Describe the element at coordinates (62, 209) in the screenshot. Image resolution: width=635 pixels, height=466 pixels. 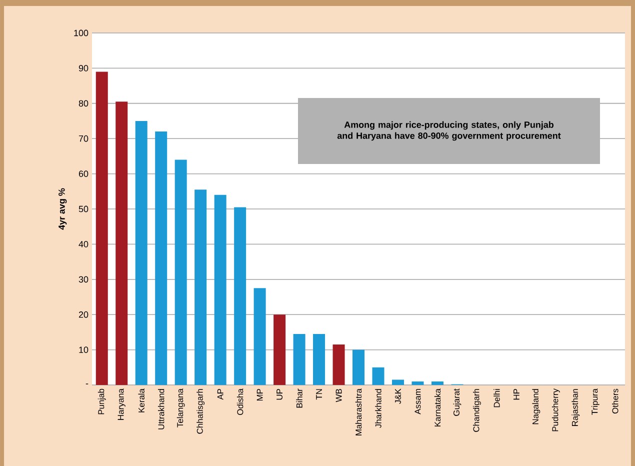
I see `y-axis-title: 4yr avg %` at that location.